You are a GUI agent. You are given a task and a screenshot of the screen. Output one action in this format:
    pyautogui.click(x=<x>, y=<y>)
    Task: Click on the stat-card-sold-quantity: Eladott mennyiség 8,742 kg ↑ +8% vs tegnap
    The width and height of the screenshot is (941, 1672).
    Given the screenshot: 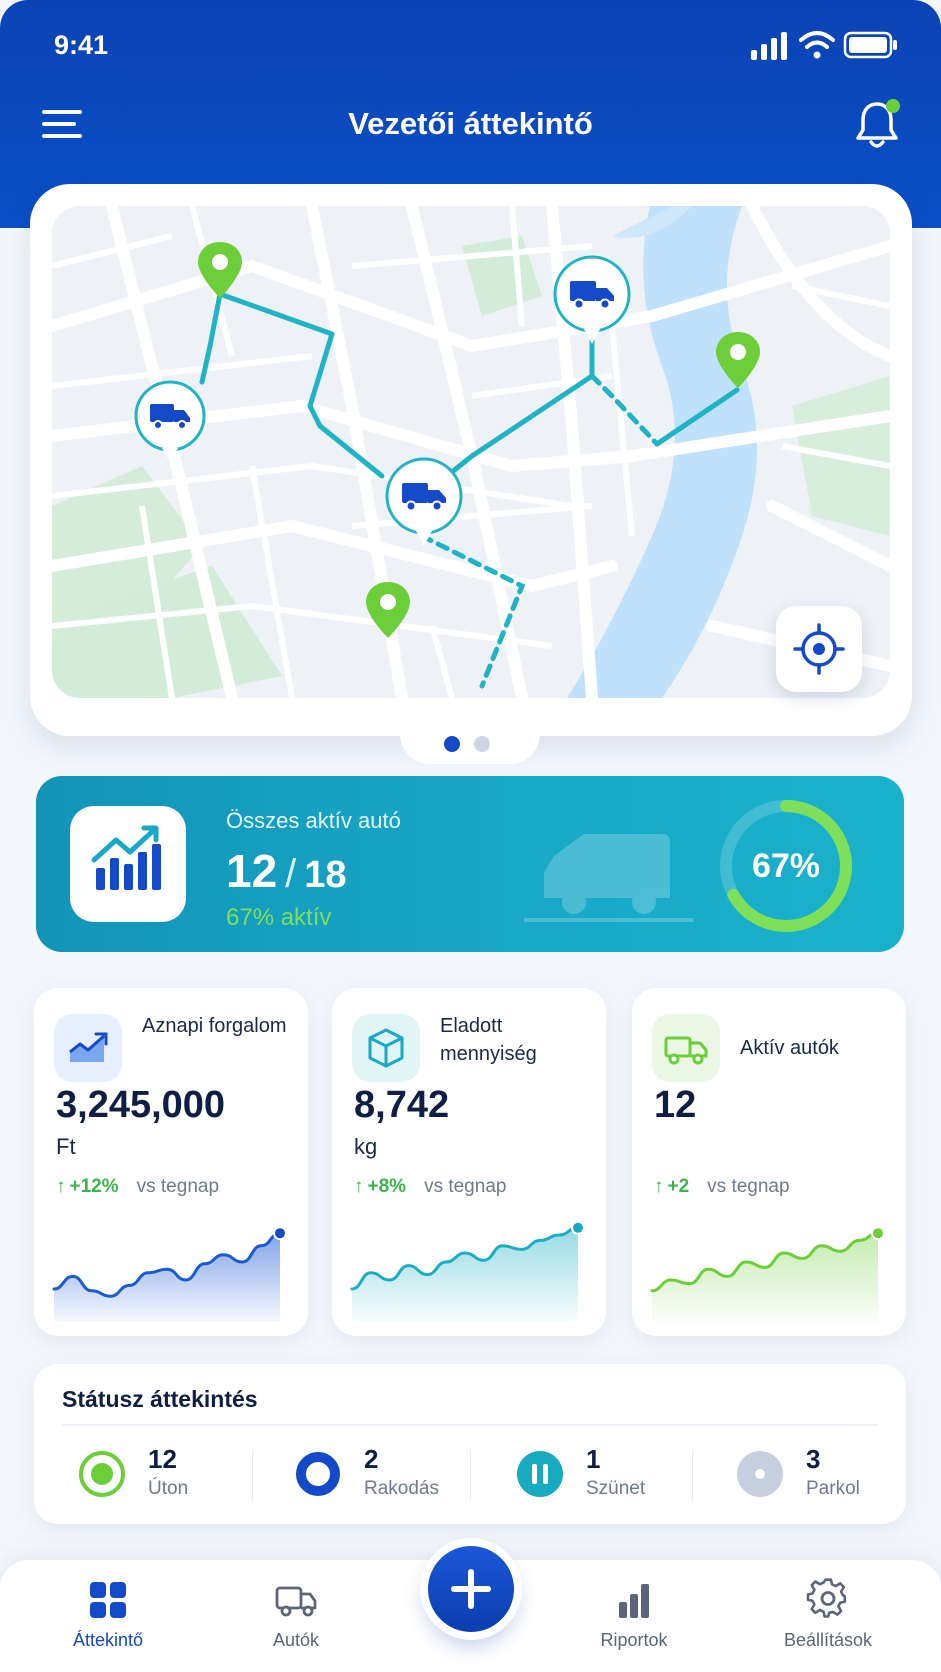 What is the action you would take?
    pyautogui.click(x=469, y=1162)
    